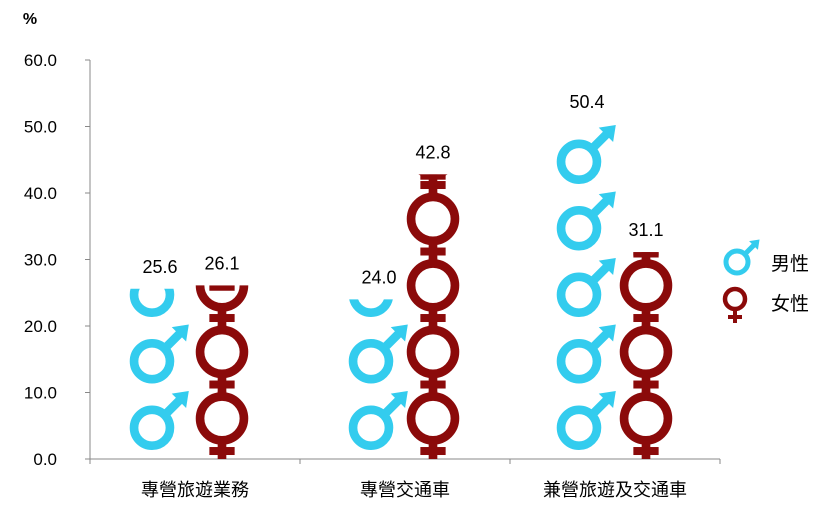 The image size is (827, 505). Describe the element at coordinates (30, 19) in the screenshot. I see `y-axis-unit: %` at that location.